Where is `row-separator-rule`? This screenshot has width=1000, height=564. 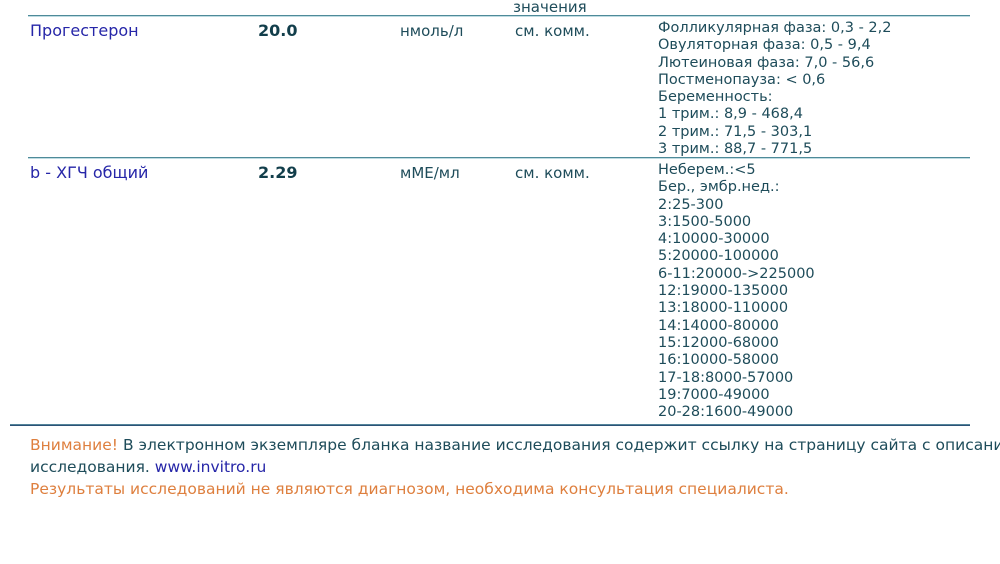
row-separator-rule is located at coordinates (499, 158).